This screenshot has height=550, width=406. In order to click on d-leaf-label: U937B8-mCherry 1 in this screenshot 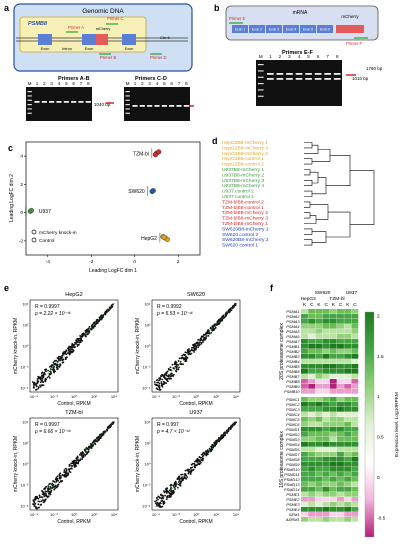, I will do `click(243, 170)`.